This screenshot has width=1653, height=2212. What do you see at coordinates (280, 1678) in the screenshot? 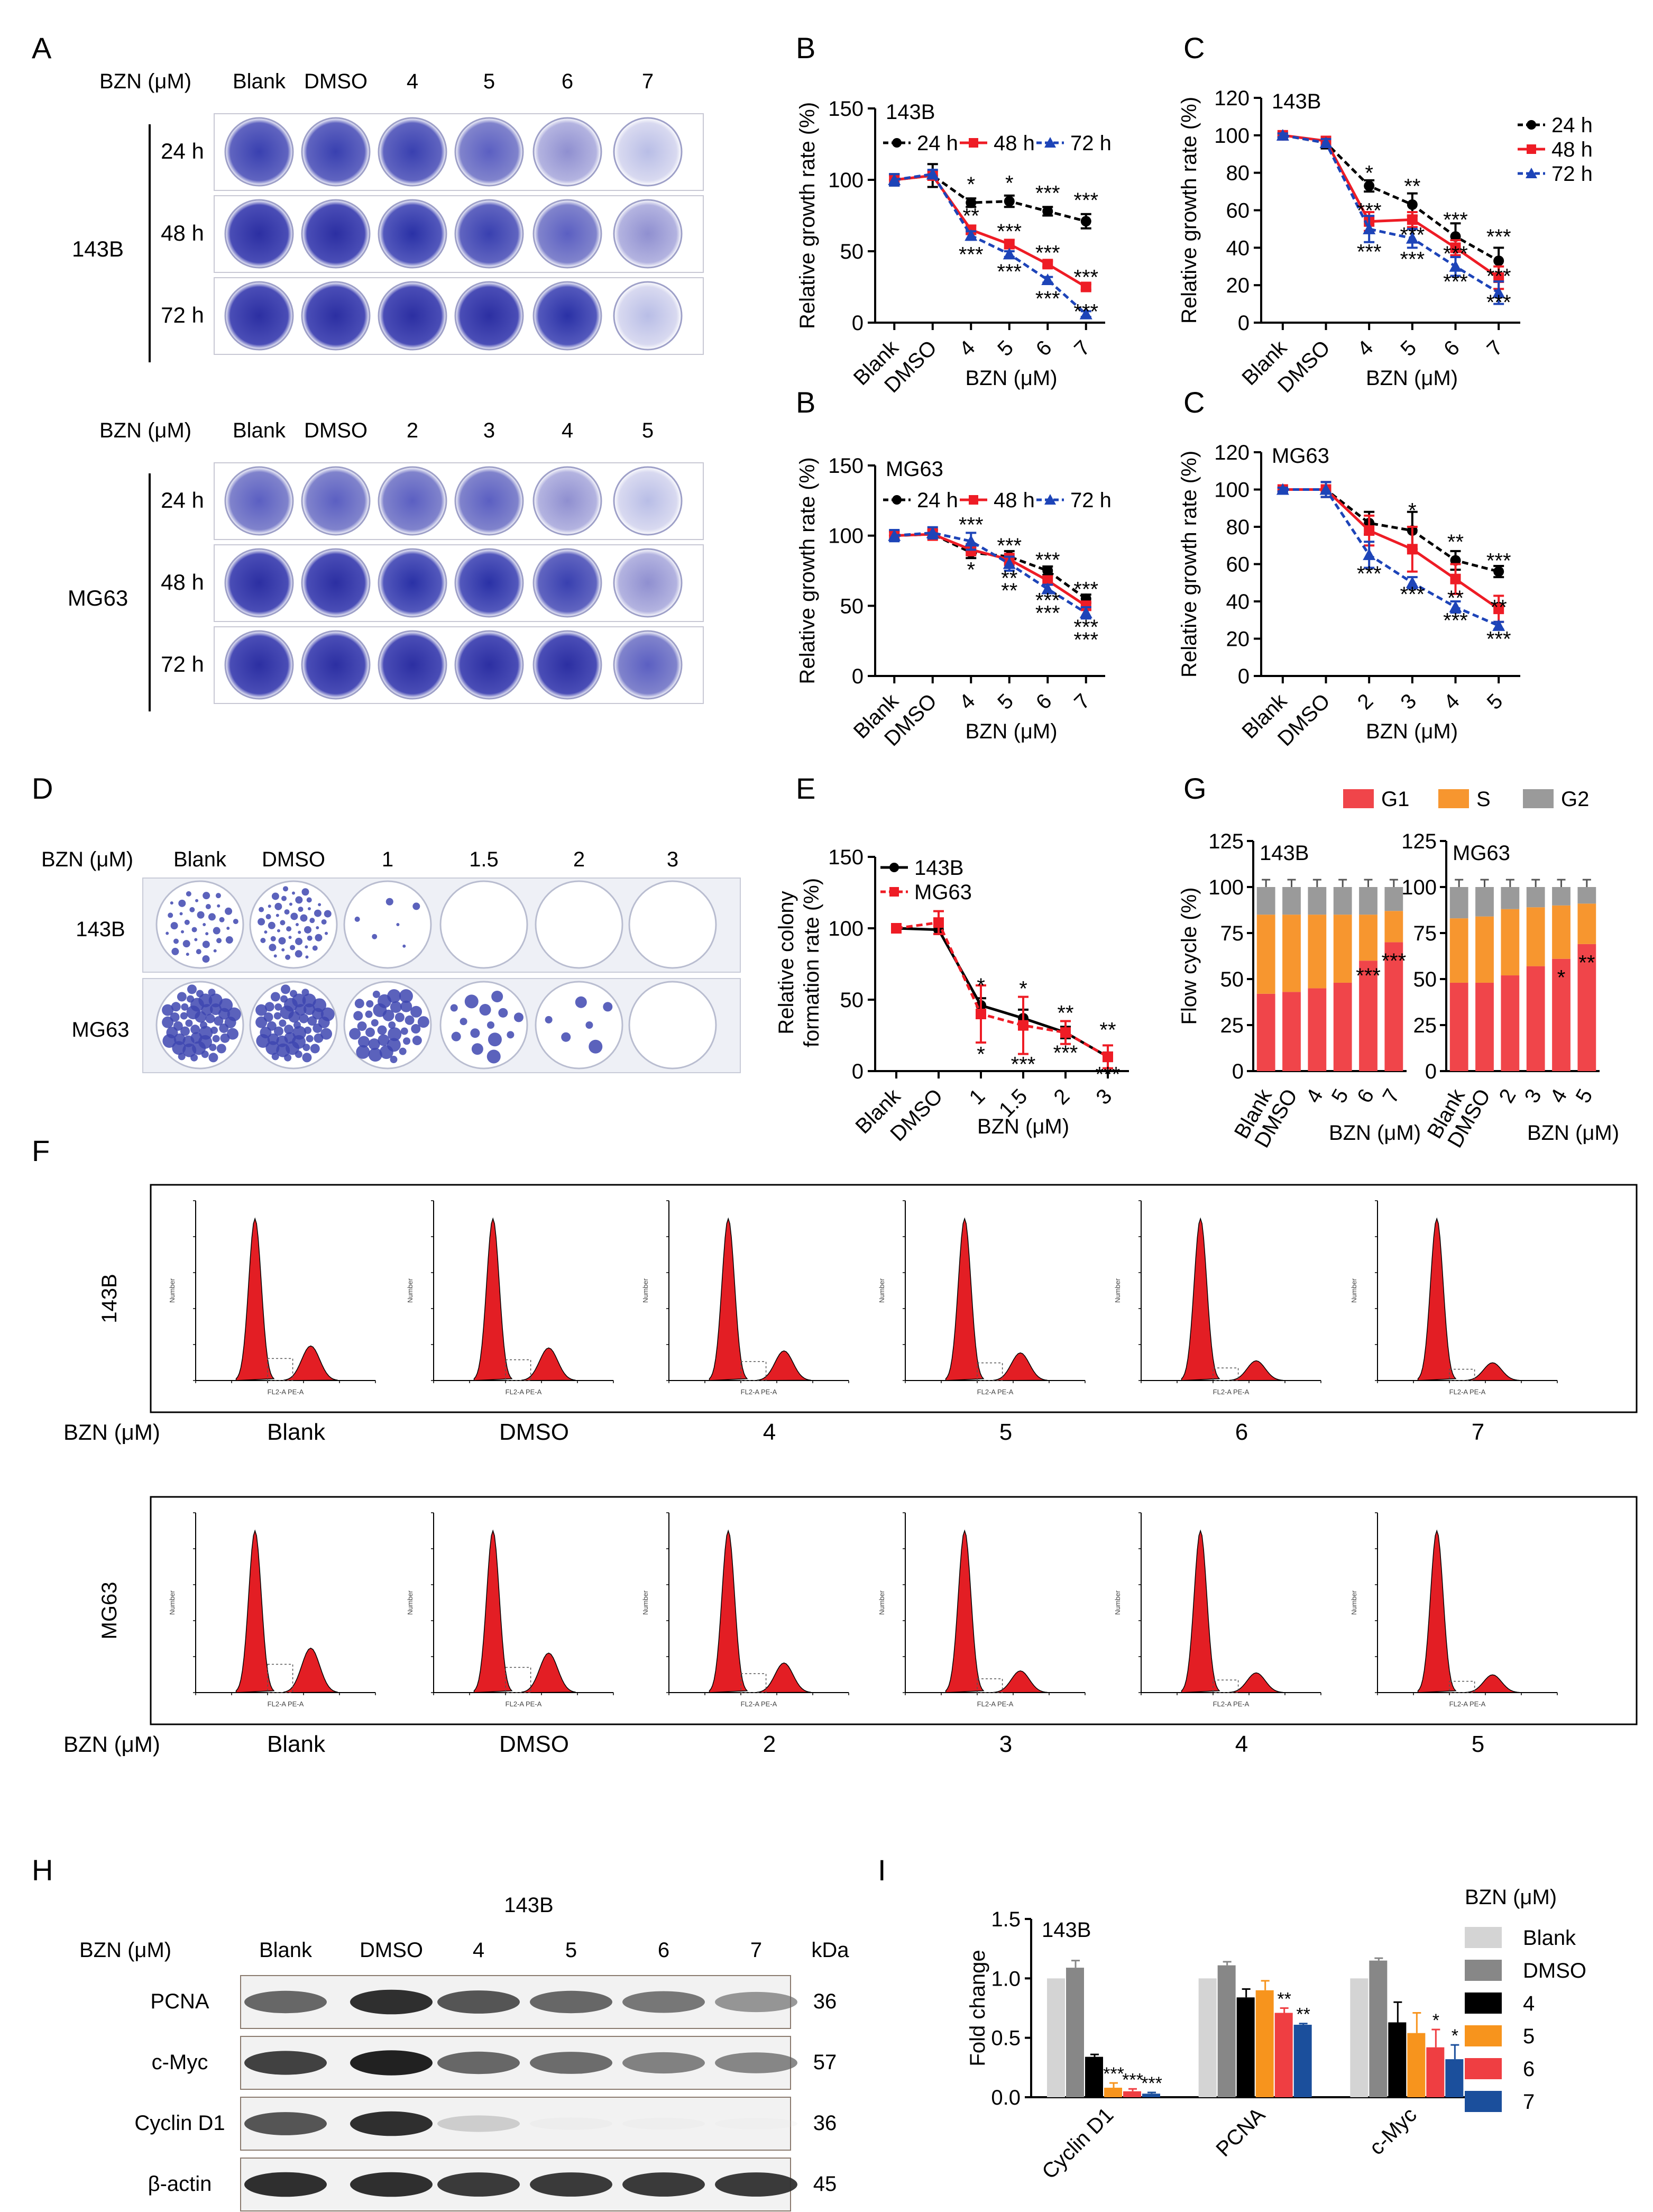
I see `s-phase-band` at bounding box center [280, 1678].